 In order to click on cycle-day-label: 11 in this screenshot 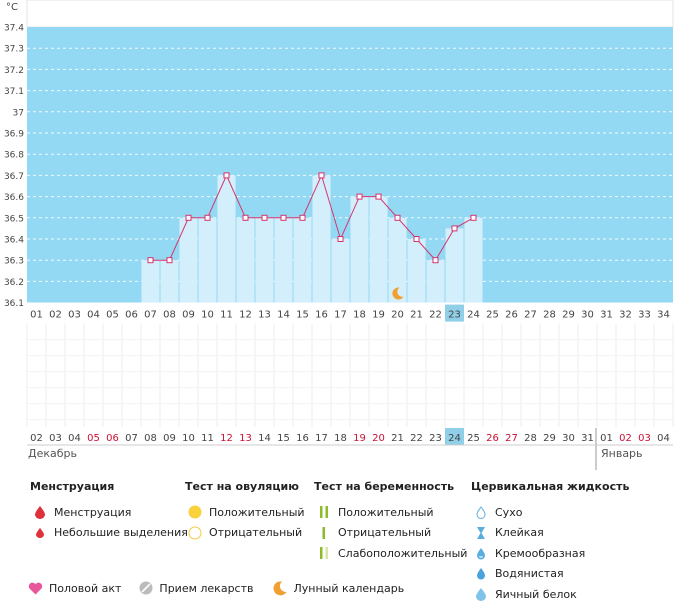, I will do `click(226, 315)`.